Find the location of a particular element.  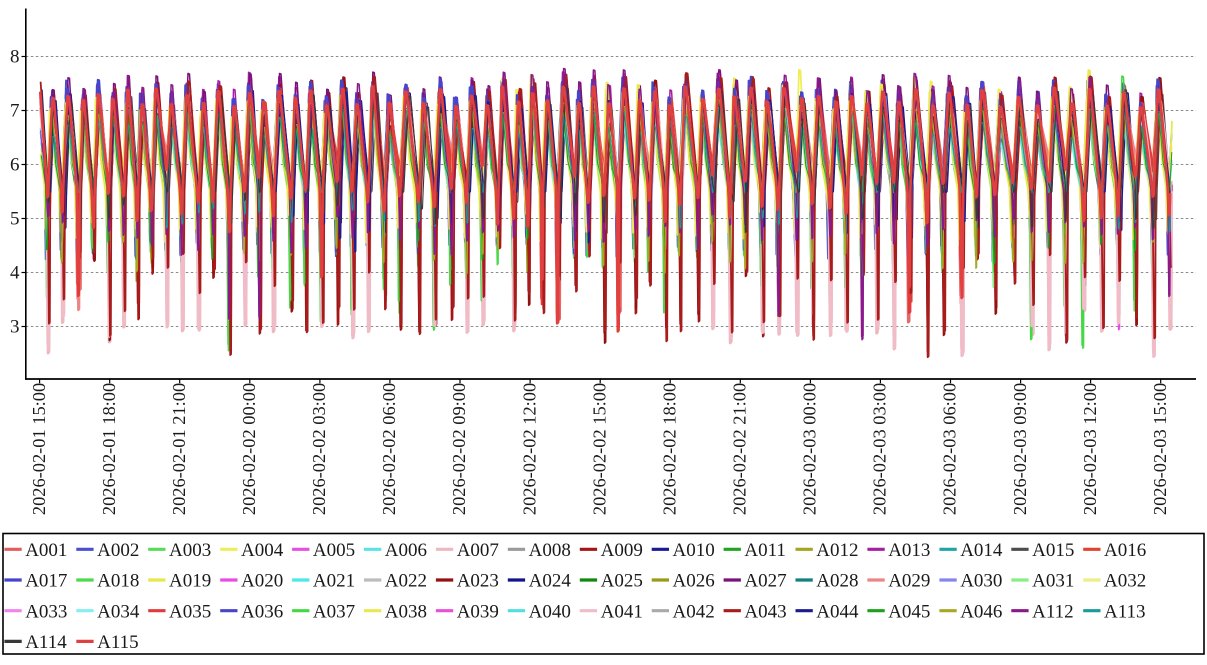

svg-text: 2026-02-01 21:00 is located at coordinates (179, 449).